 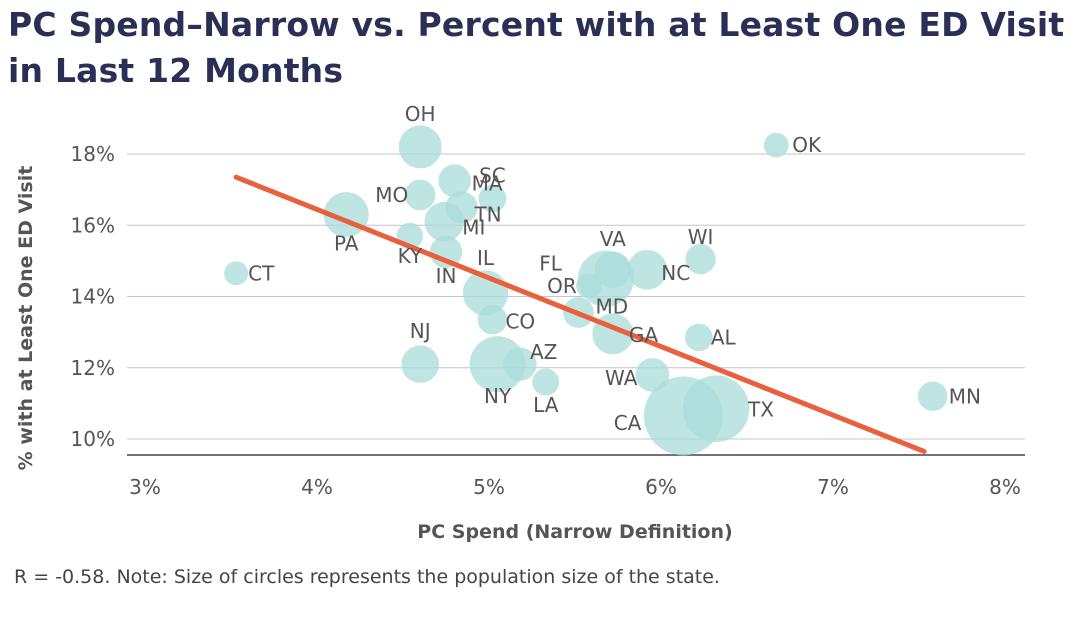 I want to click on point-label-sc: SC, so click(x=492, y=176).